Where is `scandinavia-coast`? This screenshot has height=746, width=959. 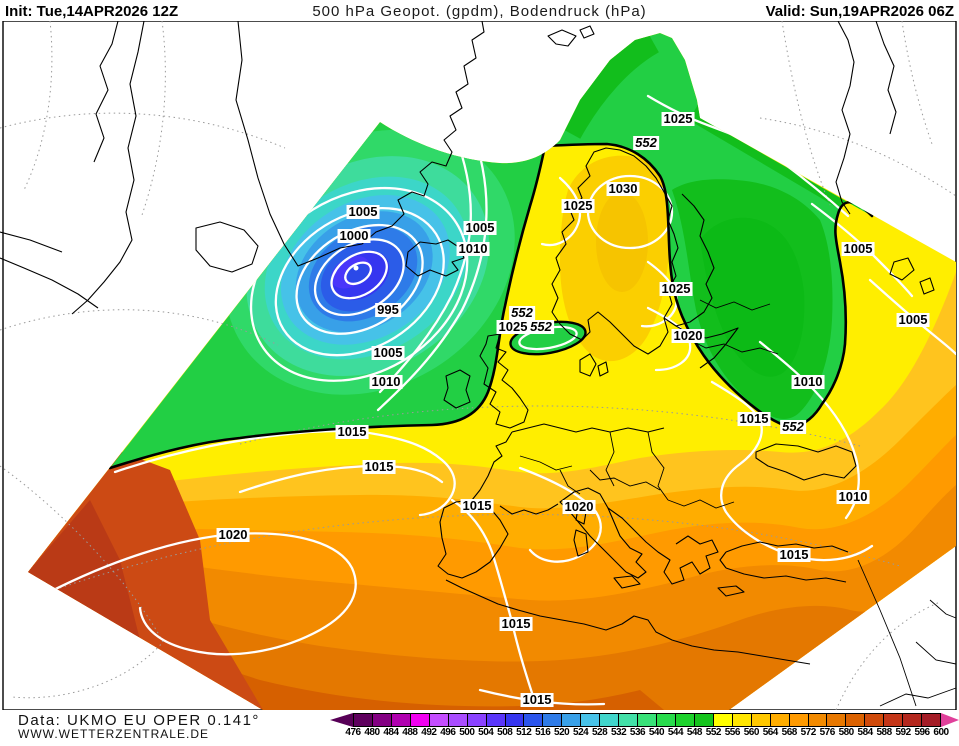 scandinavia-coast is located at coordinates (615, 251).